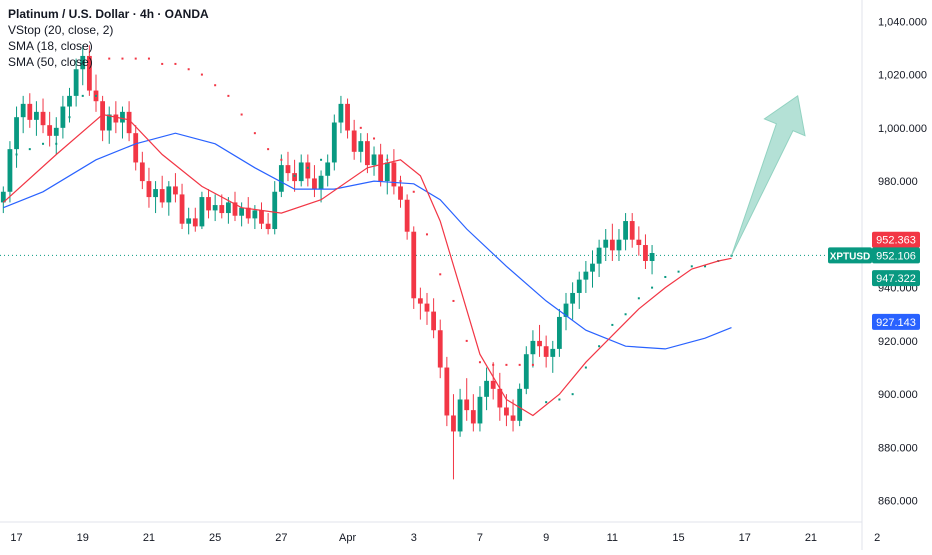  What do you see at coordinates (50, 62) in the screenshot?
I see `legend-indicator-sma50: SMA (50, close)` at bounding box center [50, 62].